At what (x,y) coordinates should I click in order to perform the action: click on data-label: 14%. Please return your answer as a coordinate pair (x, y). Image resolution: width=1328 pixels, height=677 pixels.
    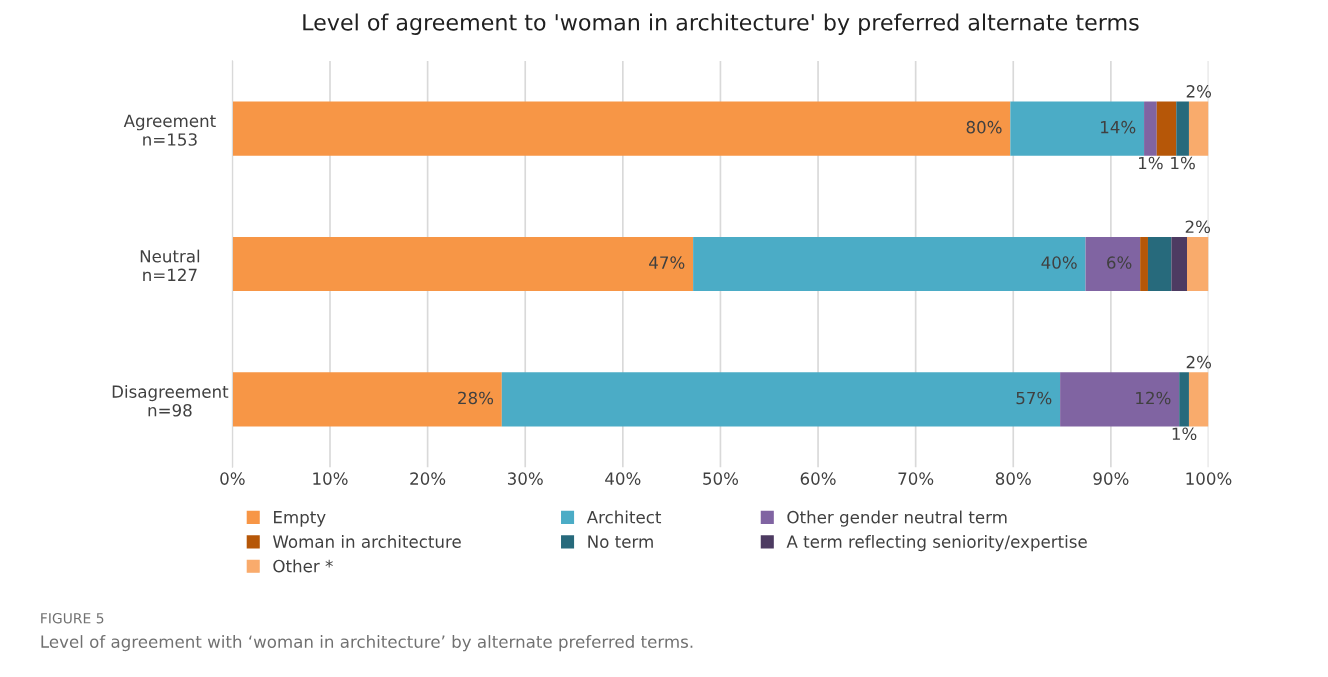
    Looking at the image, I should click on (1118, 127).